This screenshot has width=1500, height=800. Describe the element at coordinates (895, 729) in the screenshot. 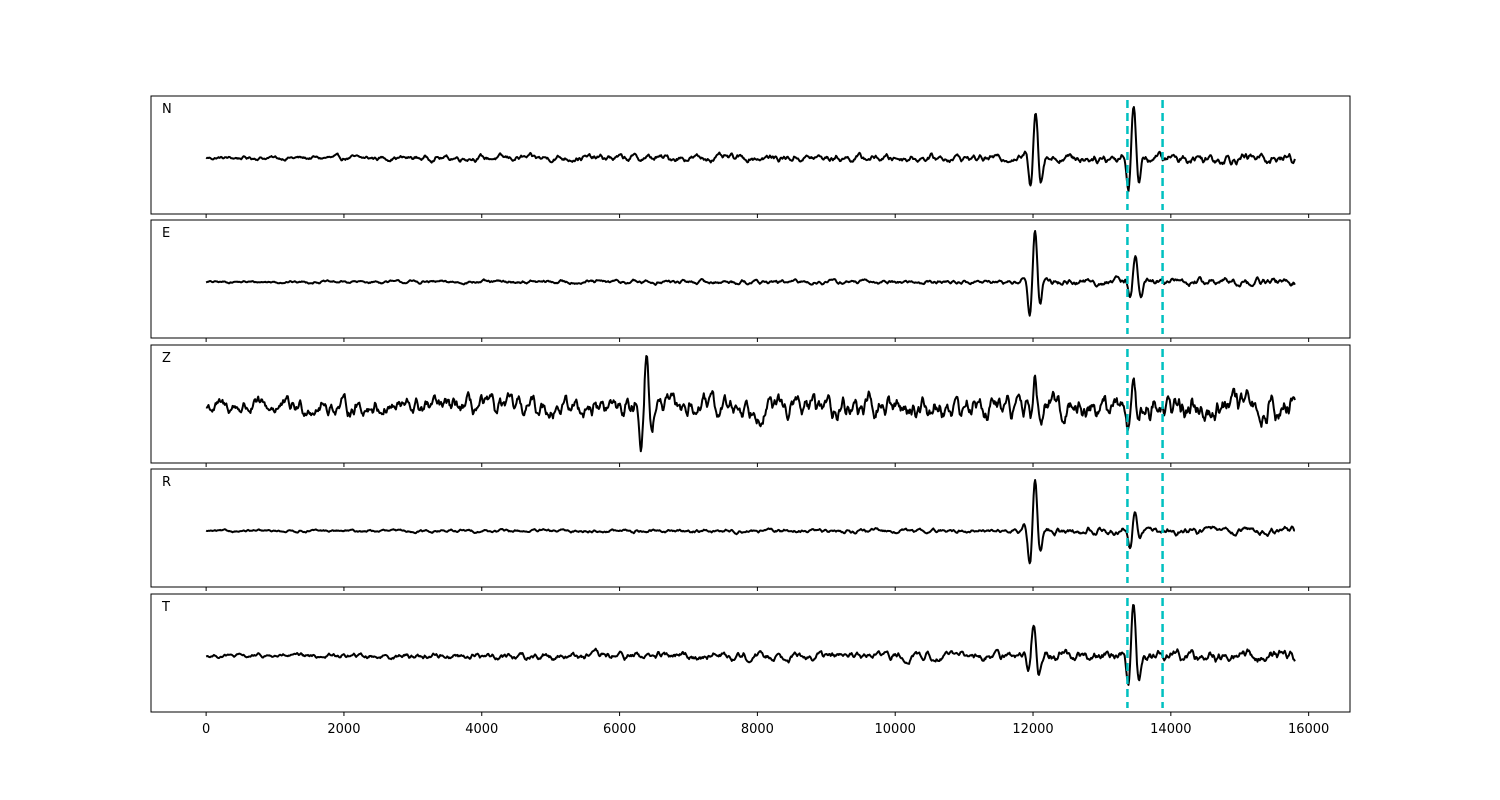

I see `x-tick-label: 10000` at that location.